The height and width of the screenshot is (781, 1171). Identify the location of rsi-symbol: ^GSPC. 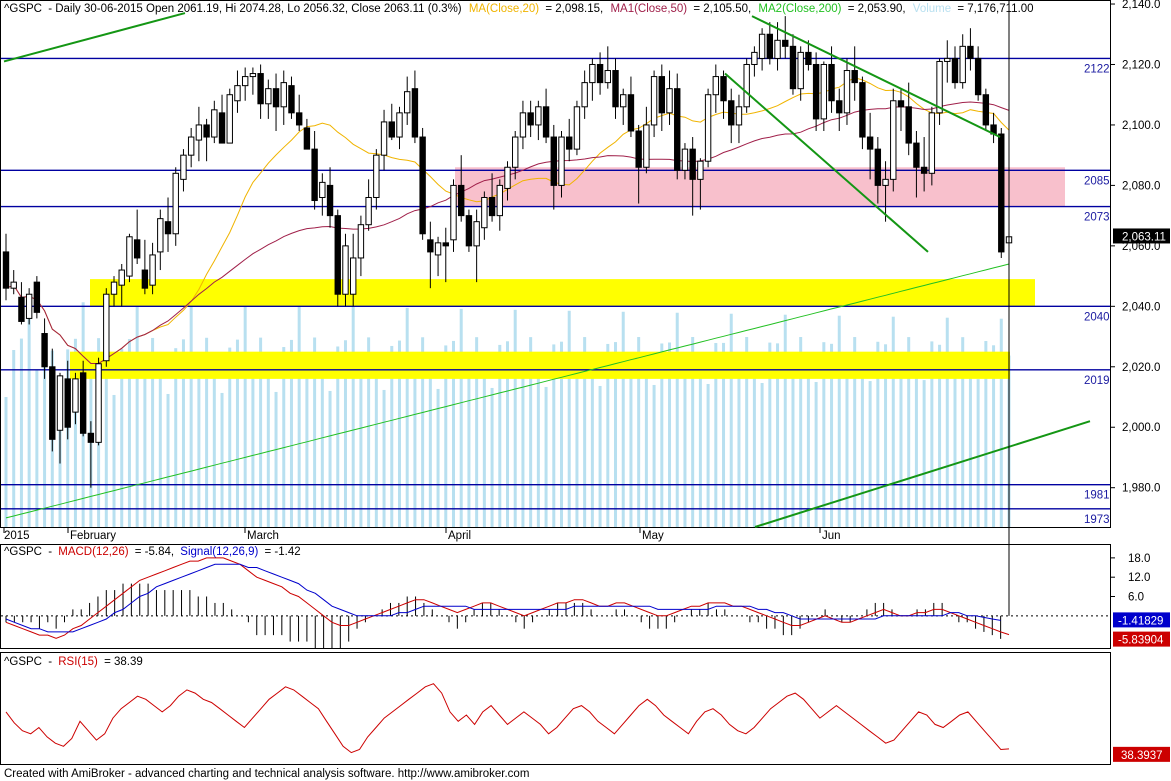
(23, 662).